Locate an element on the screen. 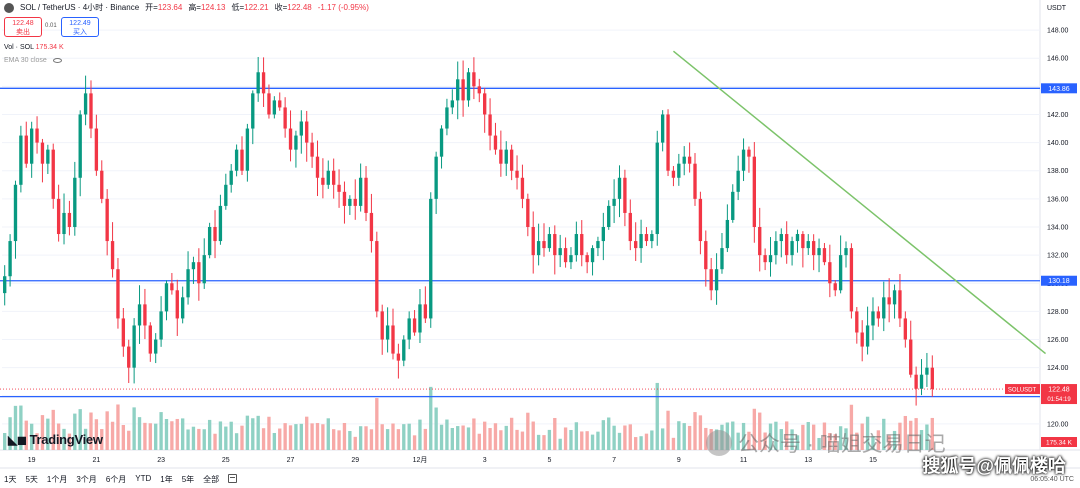 The height and width of the screenshot is (488, 1080). last-price-text: 122.48 is located at coordinates (1059, 390).